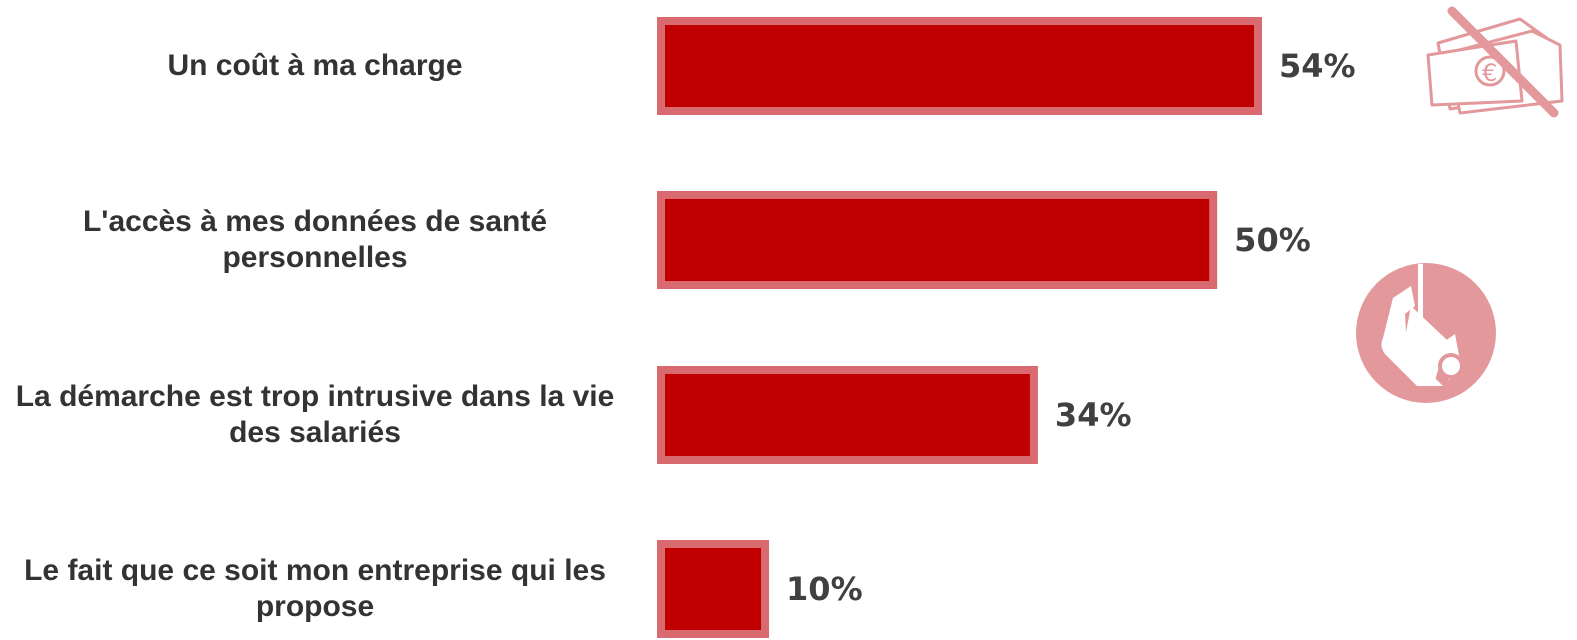 Image resolution: width=1577 pixels, height=640 pixels. I want to click on value-label: 54%, so click(1317, 66).